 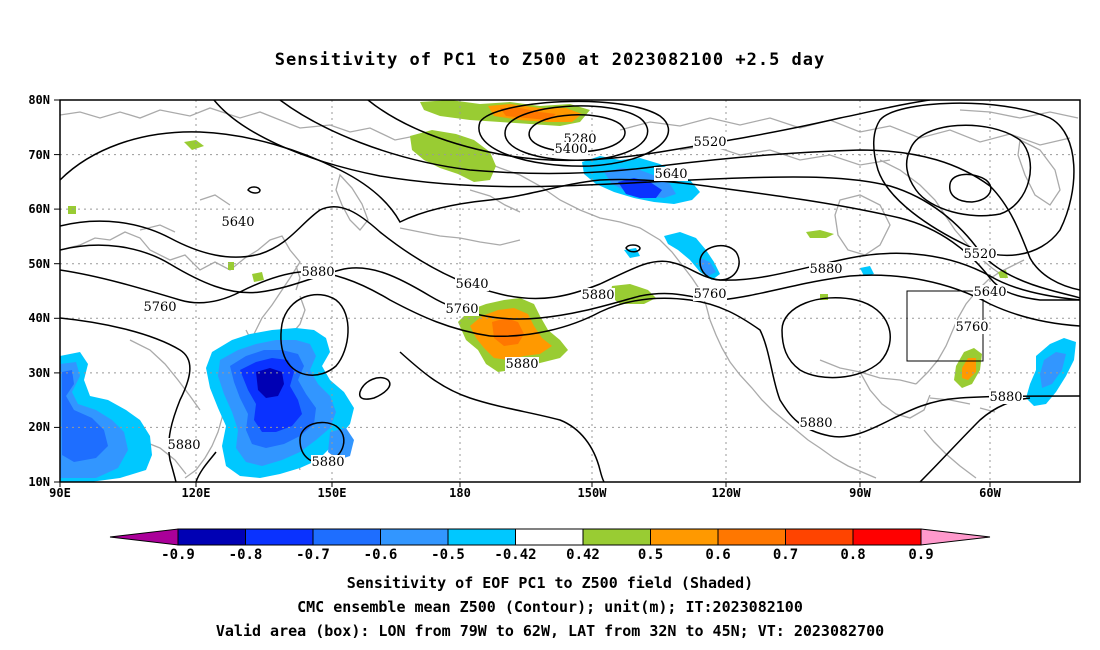 I want to click on longitude-labels: 90E 120E 150E 180 150W 120W 90W 60W, so click(x=525, y=493).